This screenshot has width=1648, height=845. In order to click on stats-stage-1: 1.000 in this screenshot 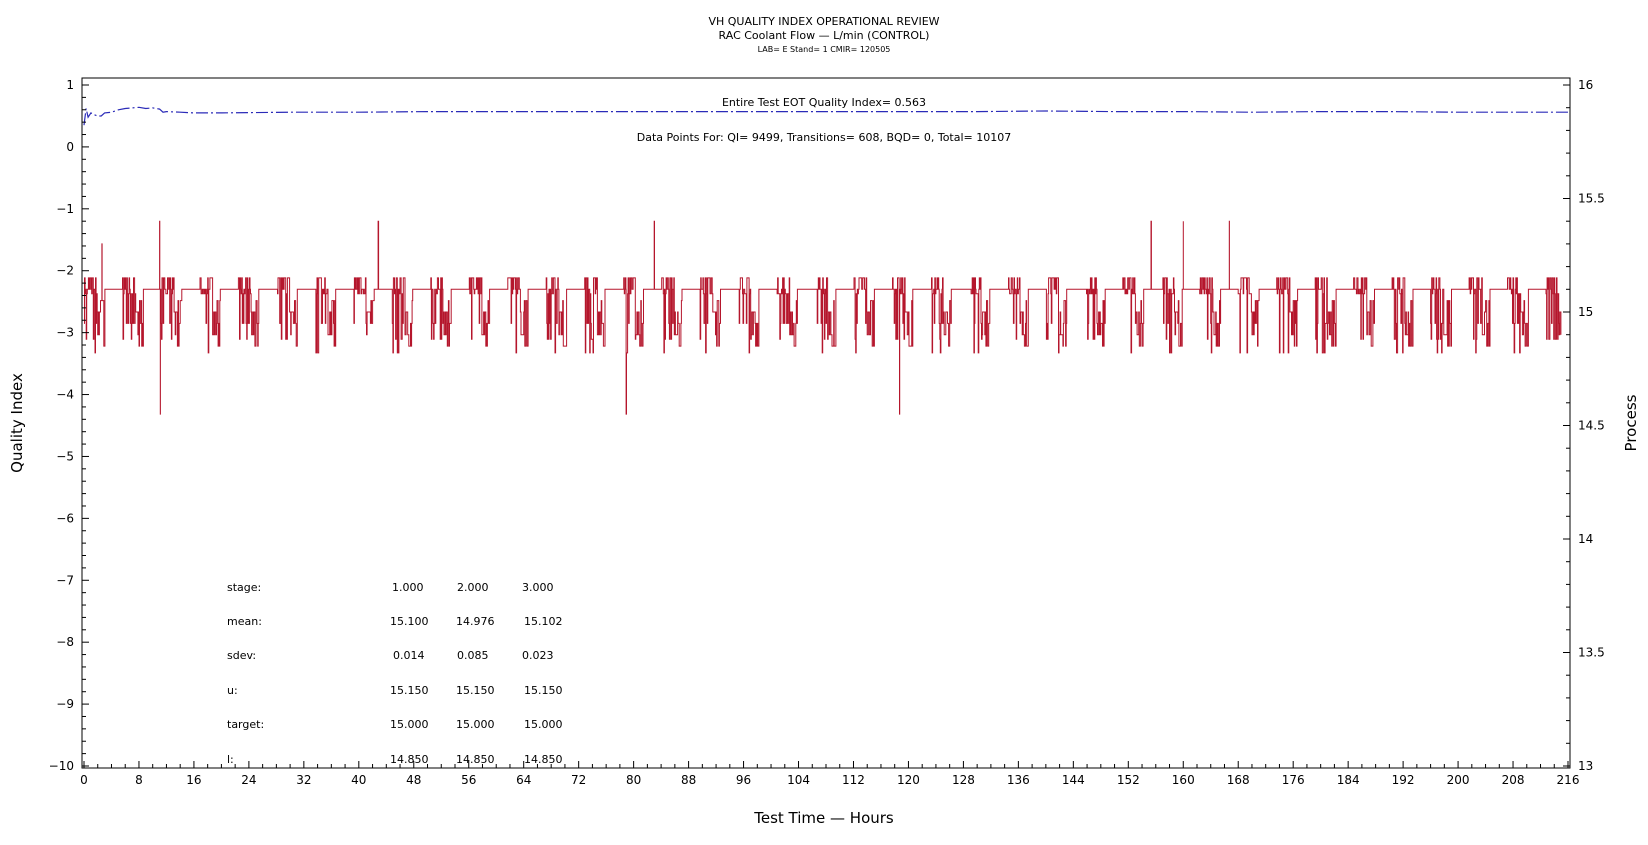, I will do `click(408, 587)`.